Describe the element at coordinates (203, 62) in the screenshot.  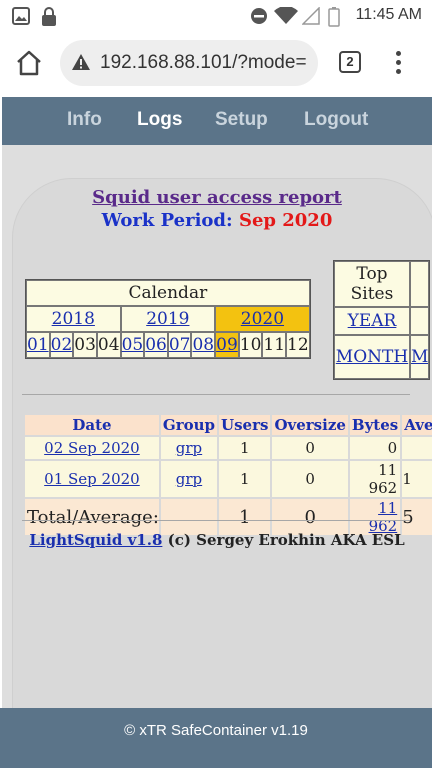
I see `url-text: 192.168.88.101/?mode=` at that location.